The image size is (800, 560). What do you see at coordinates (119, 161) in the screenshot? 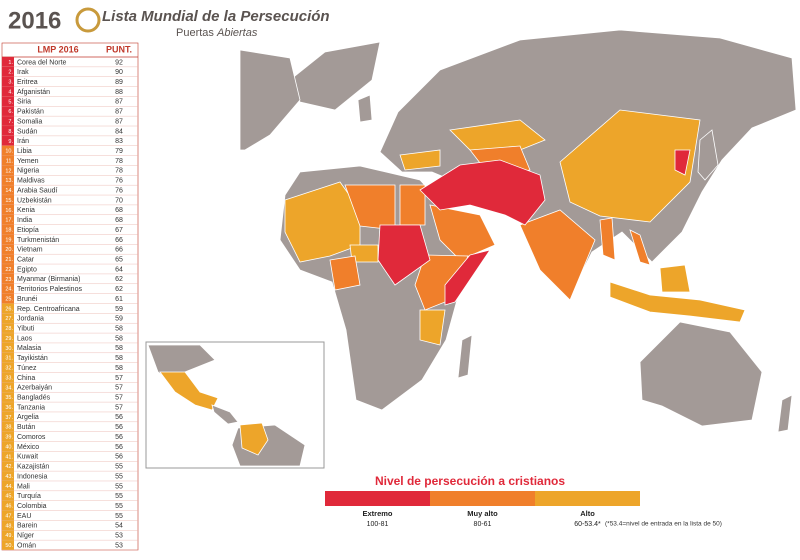
I see `score: 78` at bounding box center [119, 161].